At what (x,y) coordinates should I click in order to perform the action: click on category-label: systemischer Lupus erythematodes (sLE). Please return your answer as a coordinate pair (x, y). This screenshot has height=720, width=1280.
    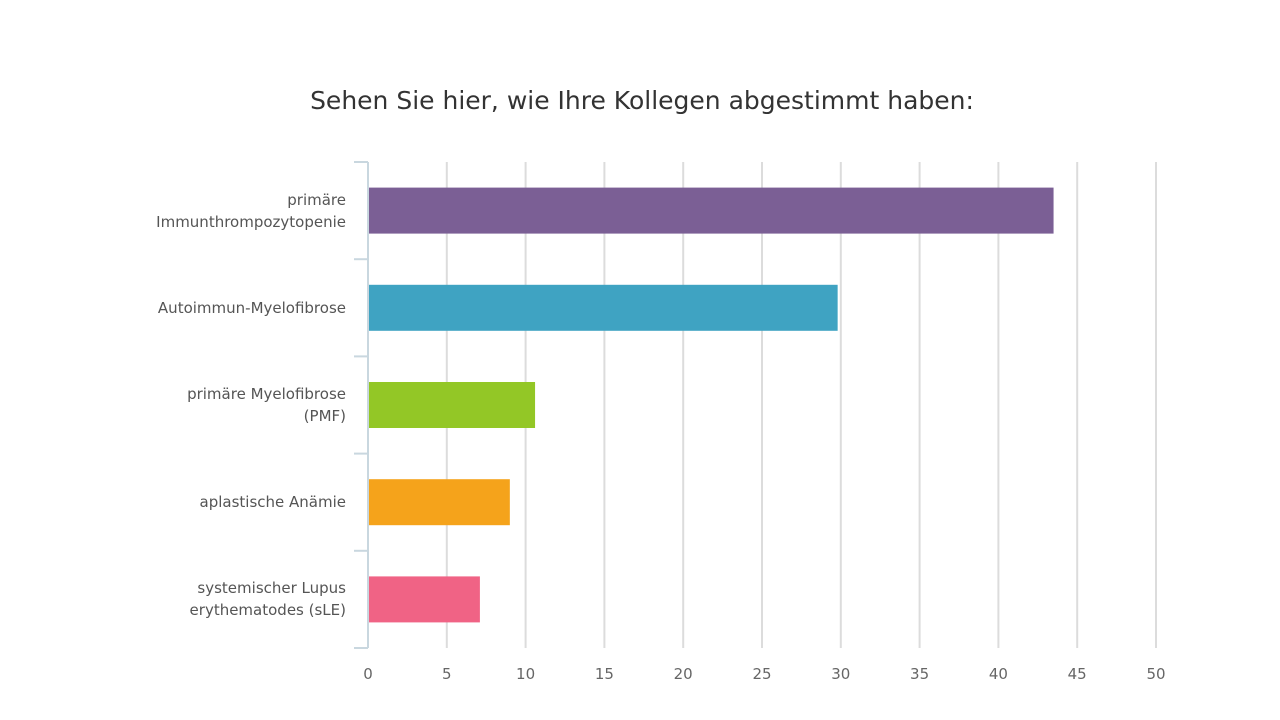
    Looking at the image, I should click on (216, 599).